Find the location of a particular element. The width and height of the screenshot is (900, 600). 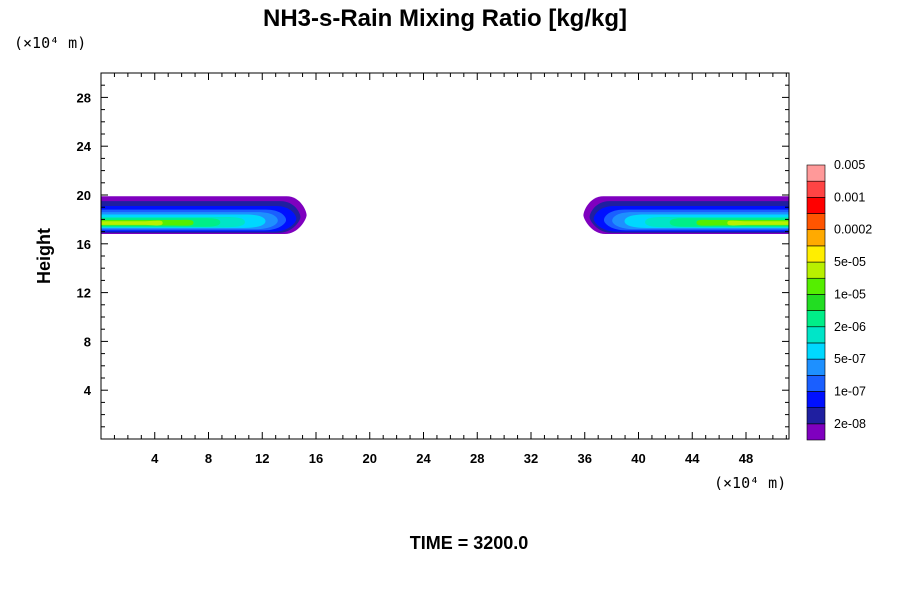

y-tick-label: 4 is located at coordinates (88, 390).